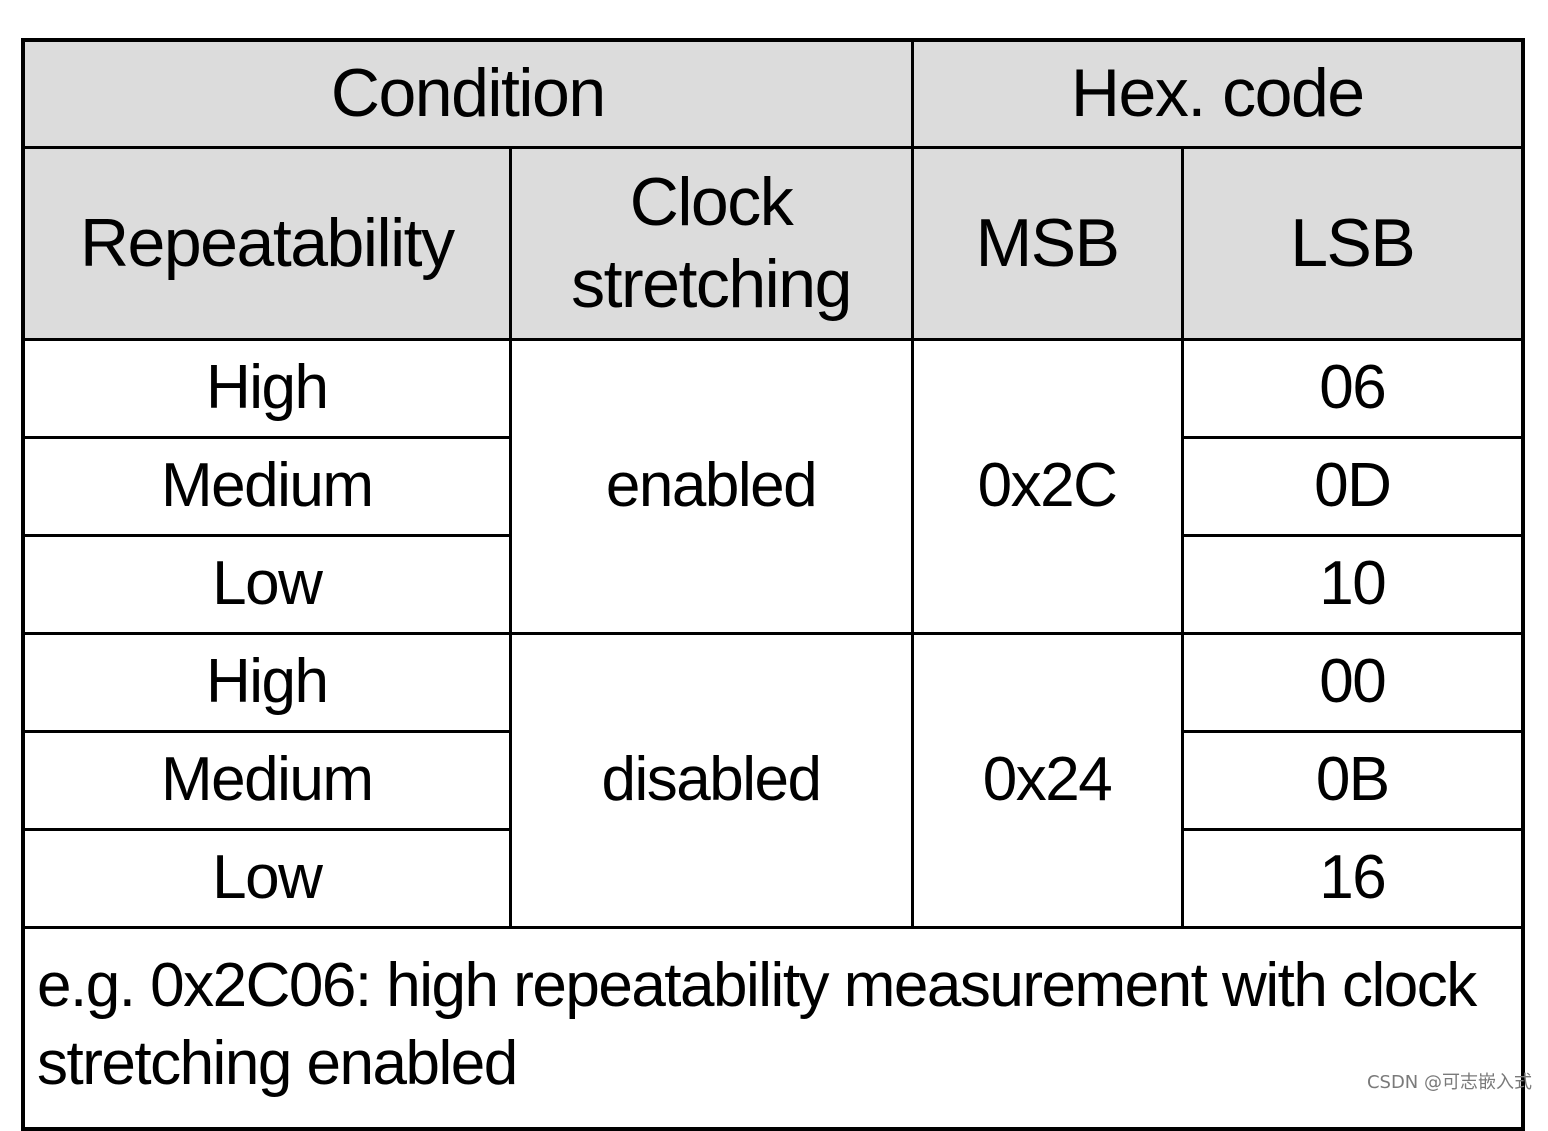 This screenshot has height=1131, width=1548. What do you see at coordinates (711, 486) in the screenshot?
I see `clock-stretching-cell: enabled` at bounding box center [711, 486].